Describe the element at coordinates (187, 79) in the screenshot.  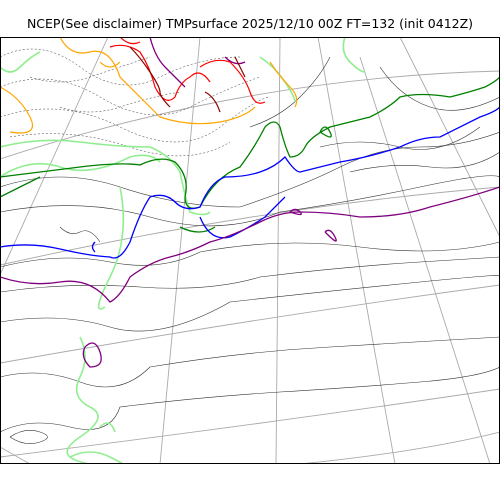
I see `contour-darkred` at that location.